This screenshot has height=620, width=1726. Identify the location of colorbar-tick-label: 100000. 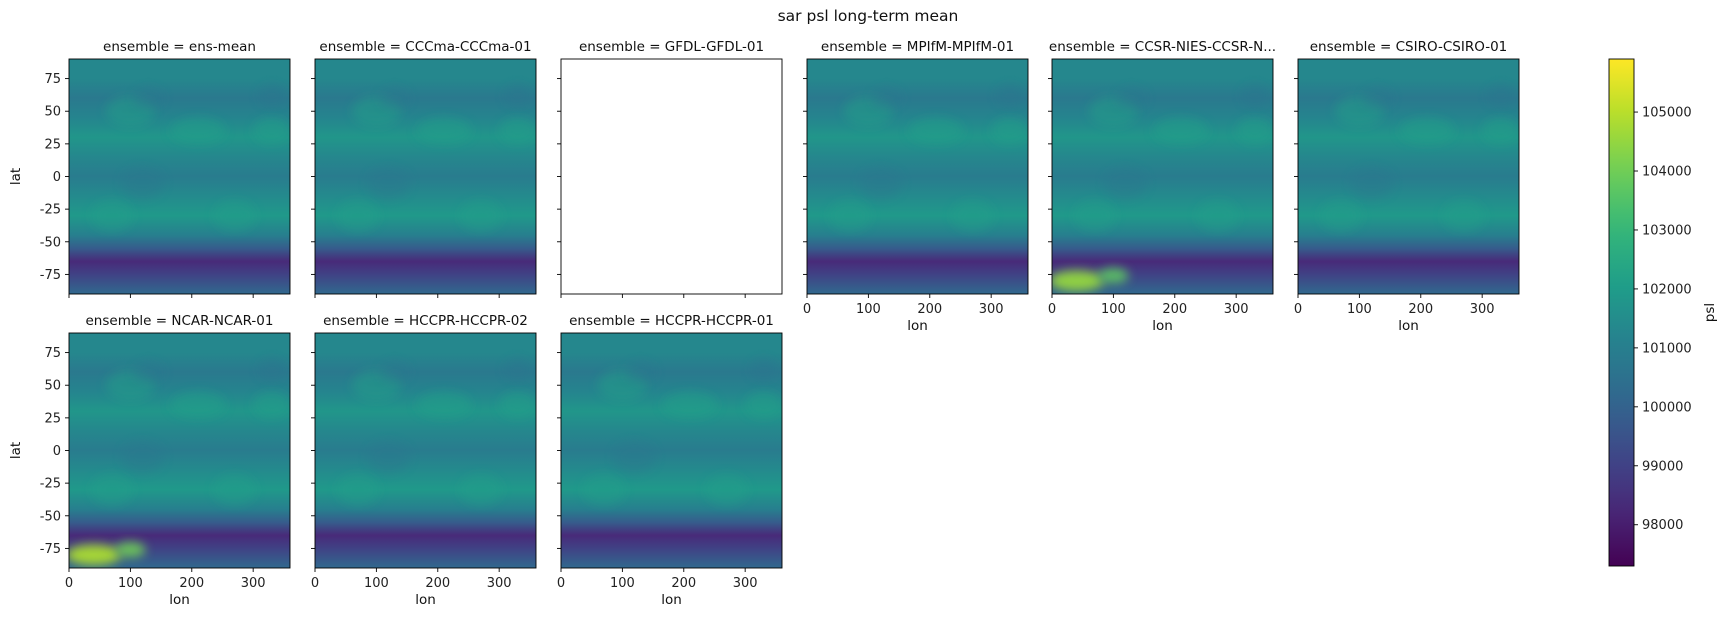
(1667, 407).